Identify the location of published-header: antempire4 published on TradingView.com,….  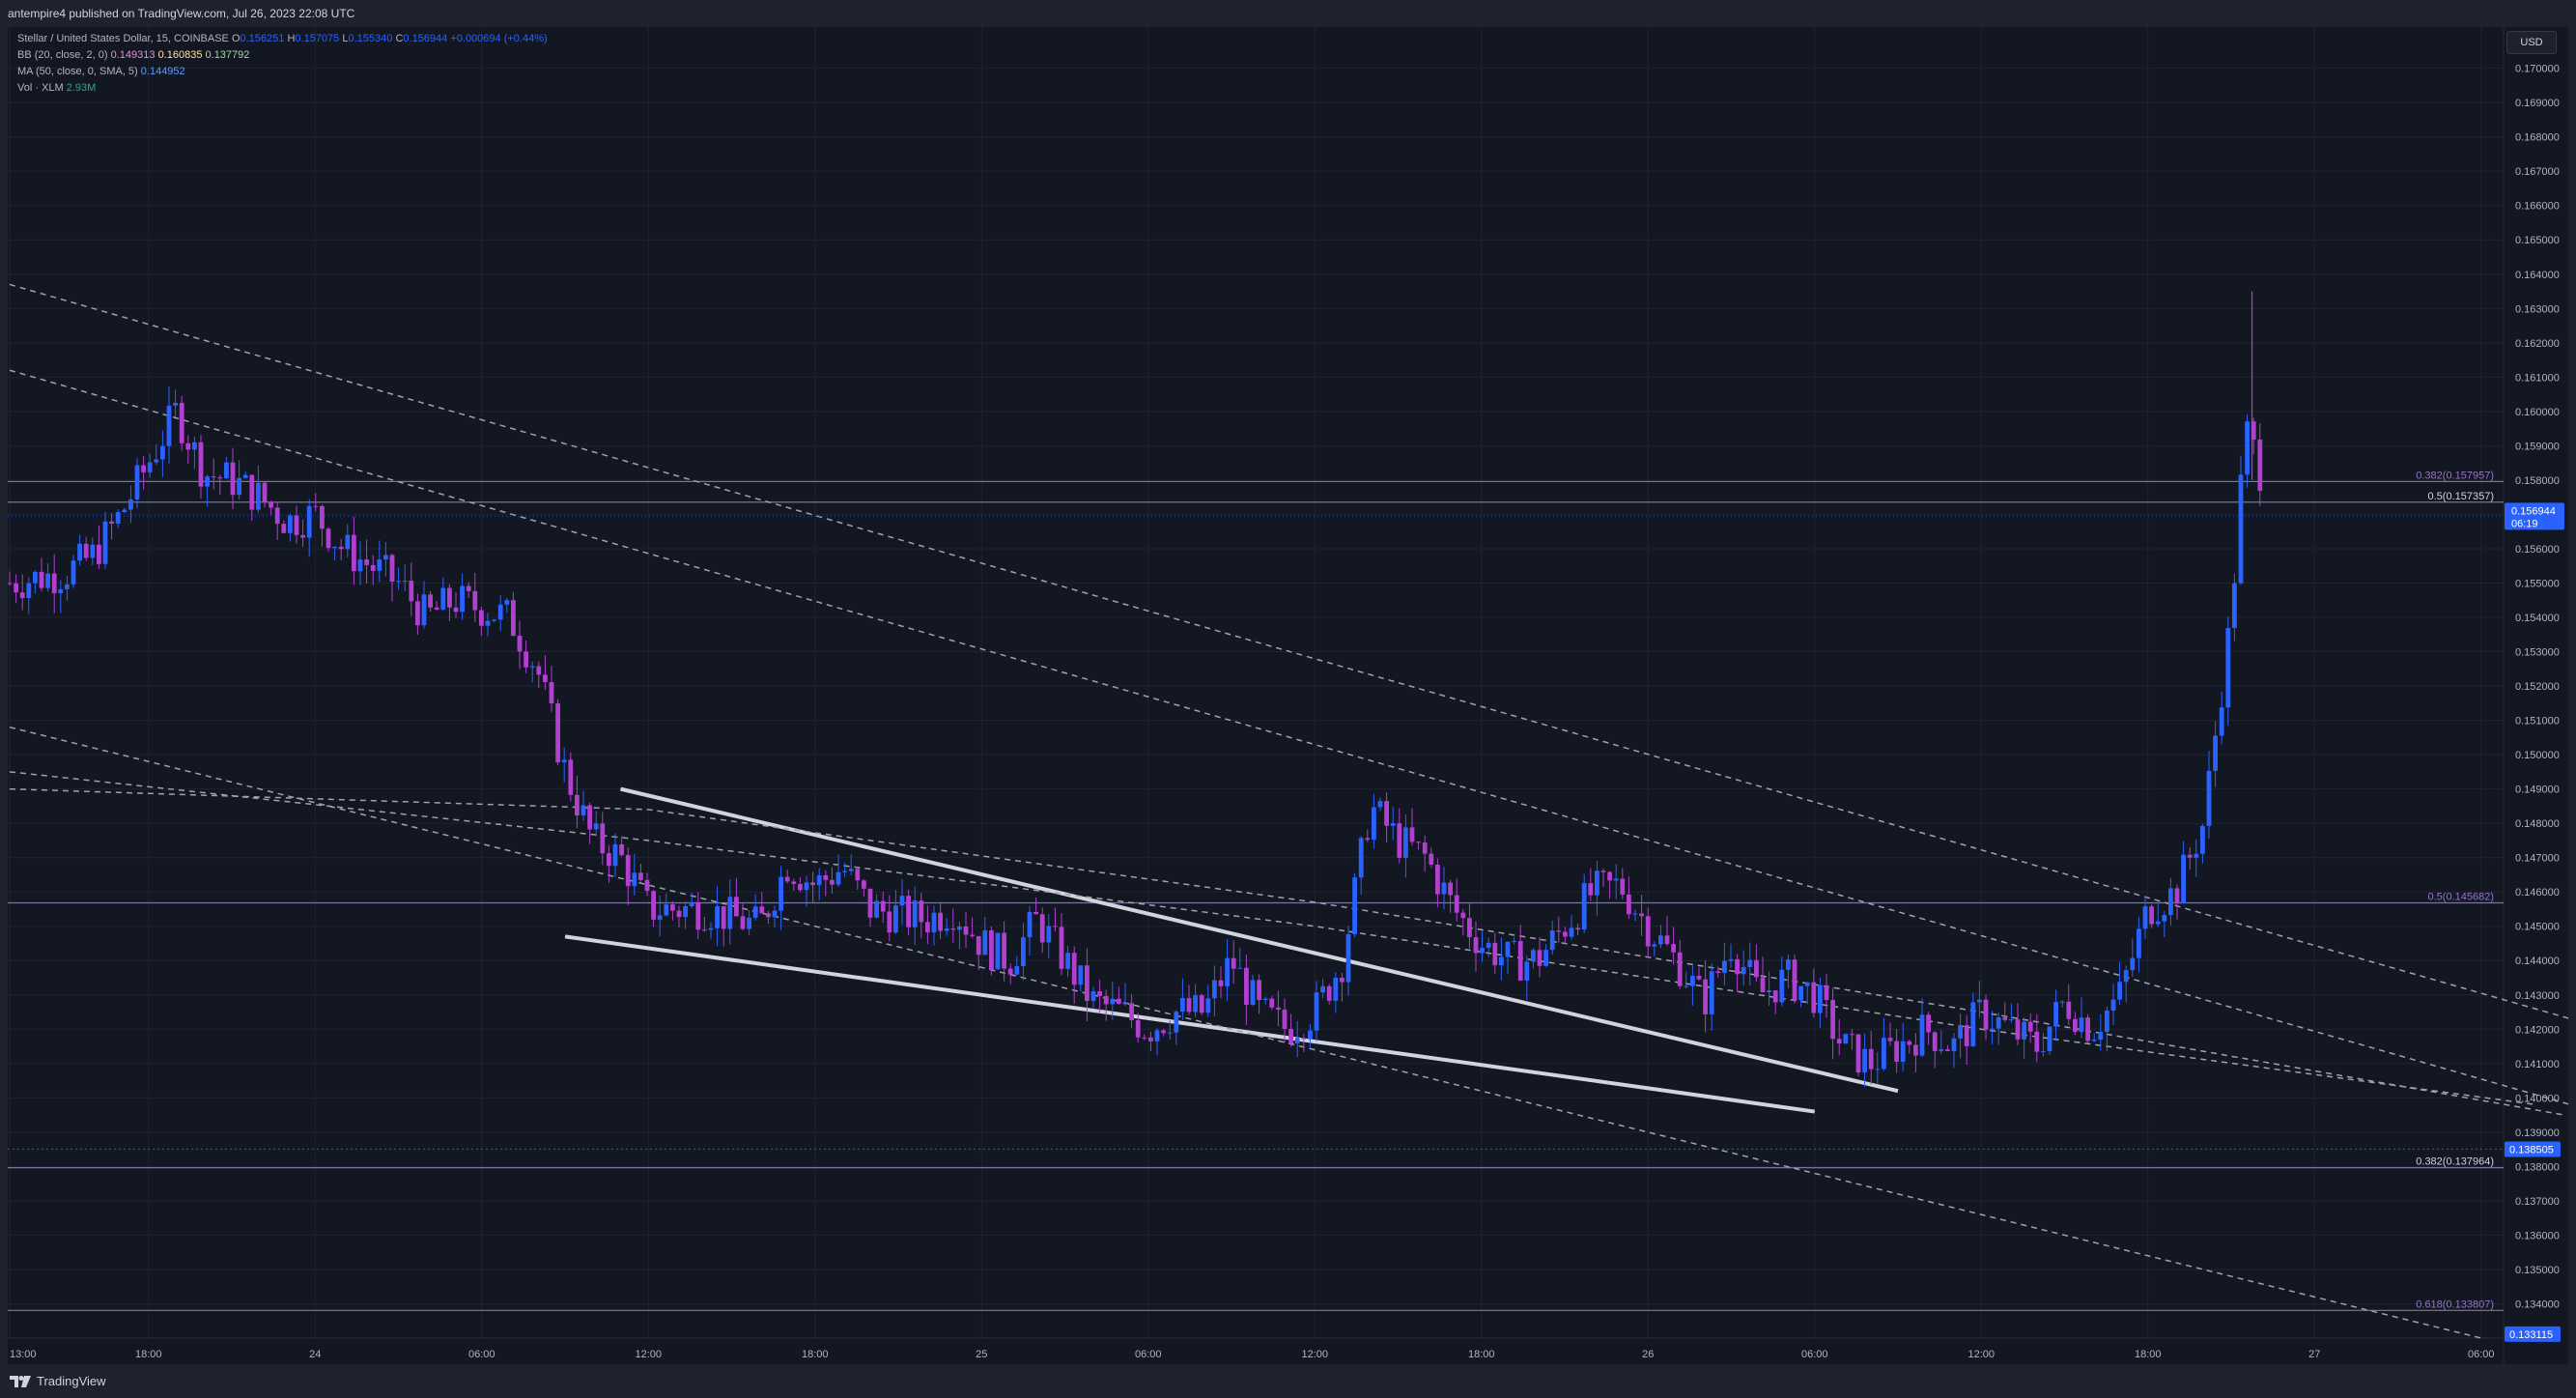
(1288, 13).